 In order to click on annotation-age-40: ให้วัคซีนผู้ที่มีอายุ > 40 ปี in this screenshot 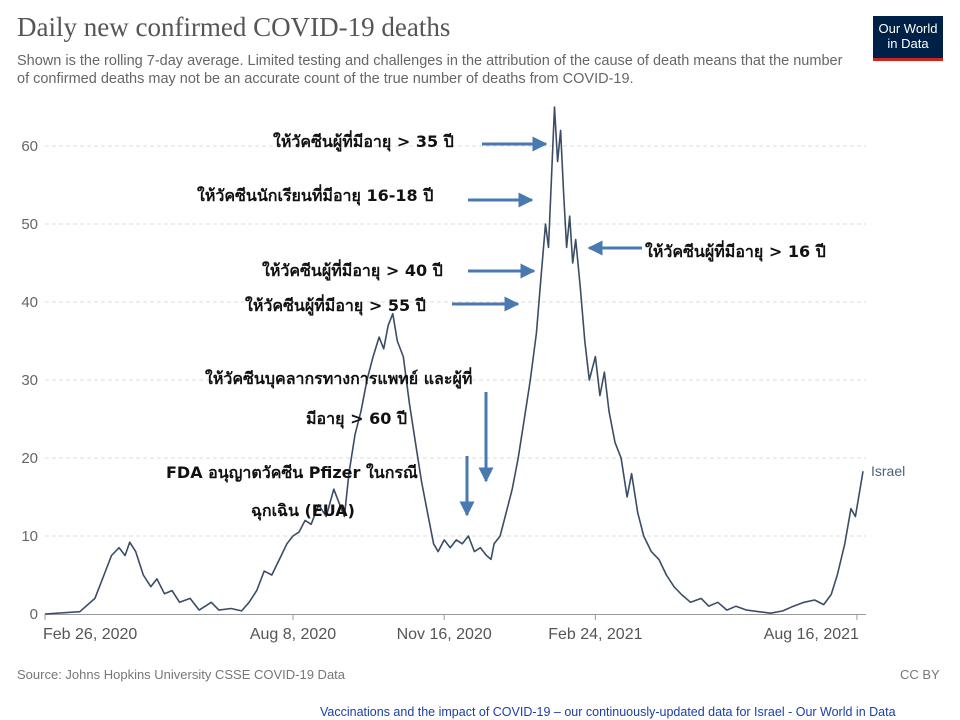, I will do `click(352, 270)`.